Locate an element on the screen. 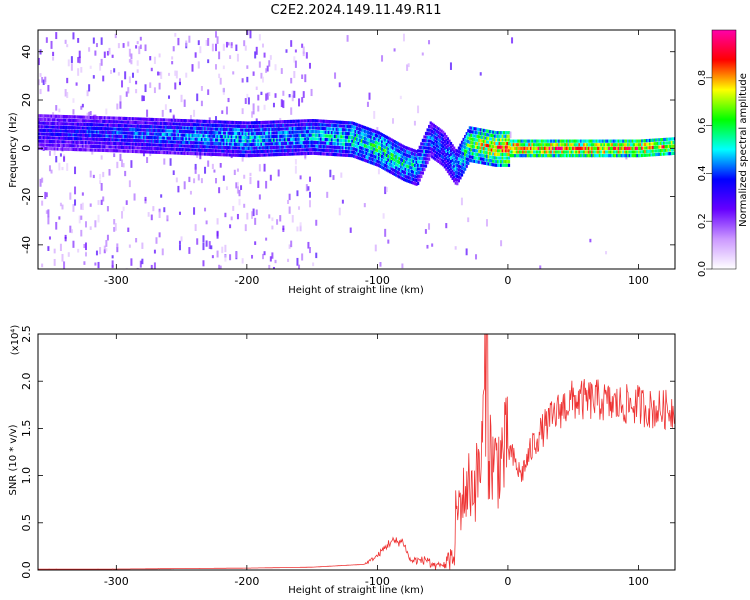  x-tick-label: -300 is located at coordinates (116, 581).